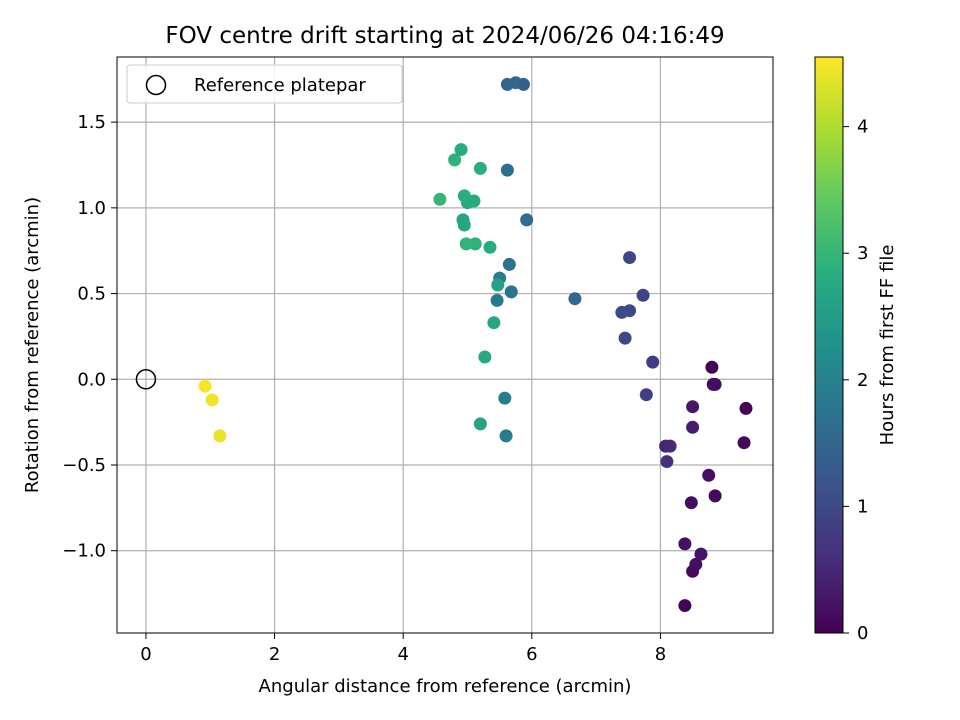 This screenshot has height=720, width=960. Describe the element at coordinates (402, 654) in the screenshot. I see `x-tick-label: 4` at that location.